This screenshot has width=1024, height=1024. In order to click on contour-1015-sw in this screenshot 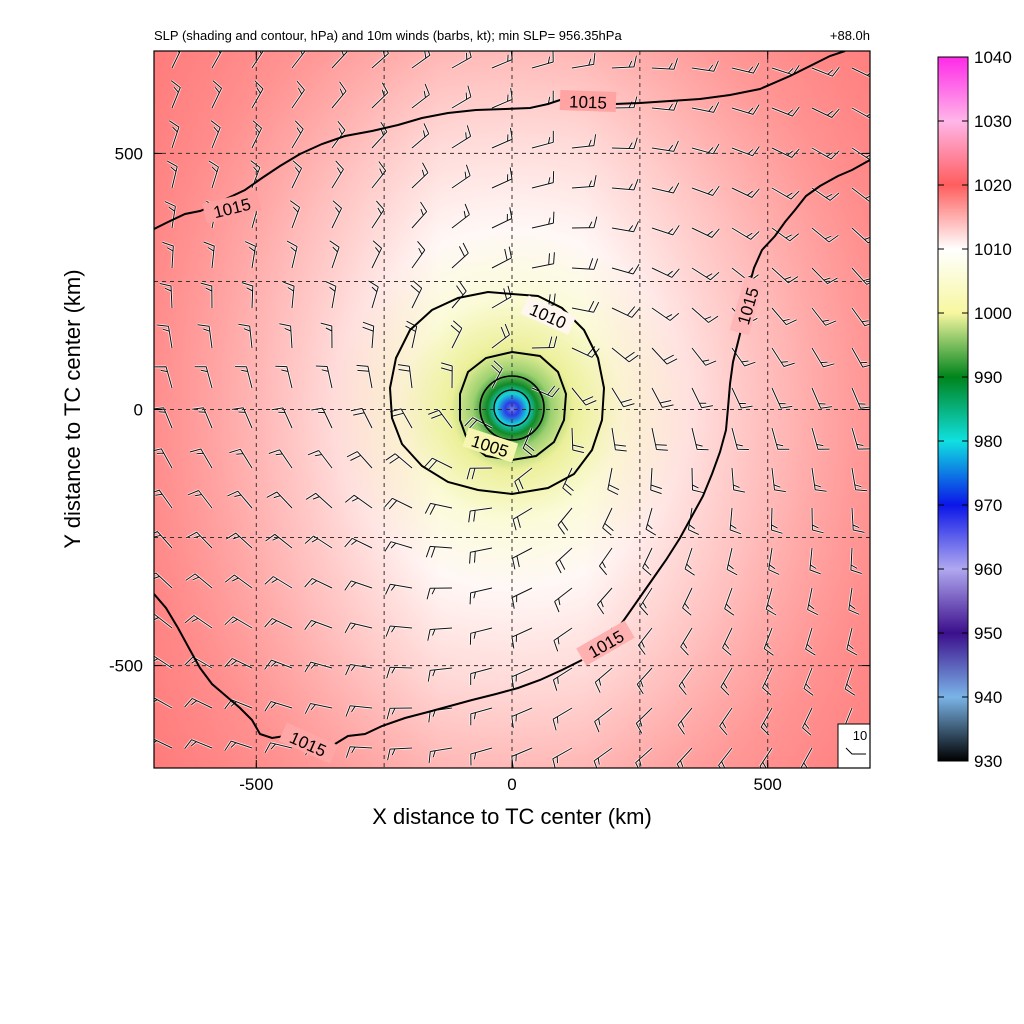, I will do `click(220, 666)`.